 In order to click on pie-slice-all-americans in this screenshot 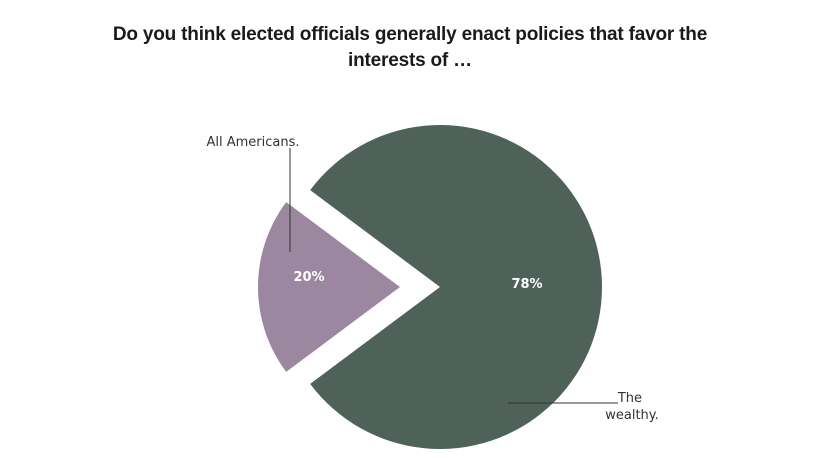, I will do `click(329, 287)`.